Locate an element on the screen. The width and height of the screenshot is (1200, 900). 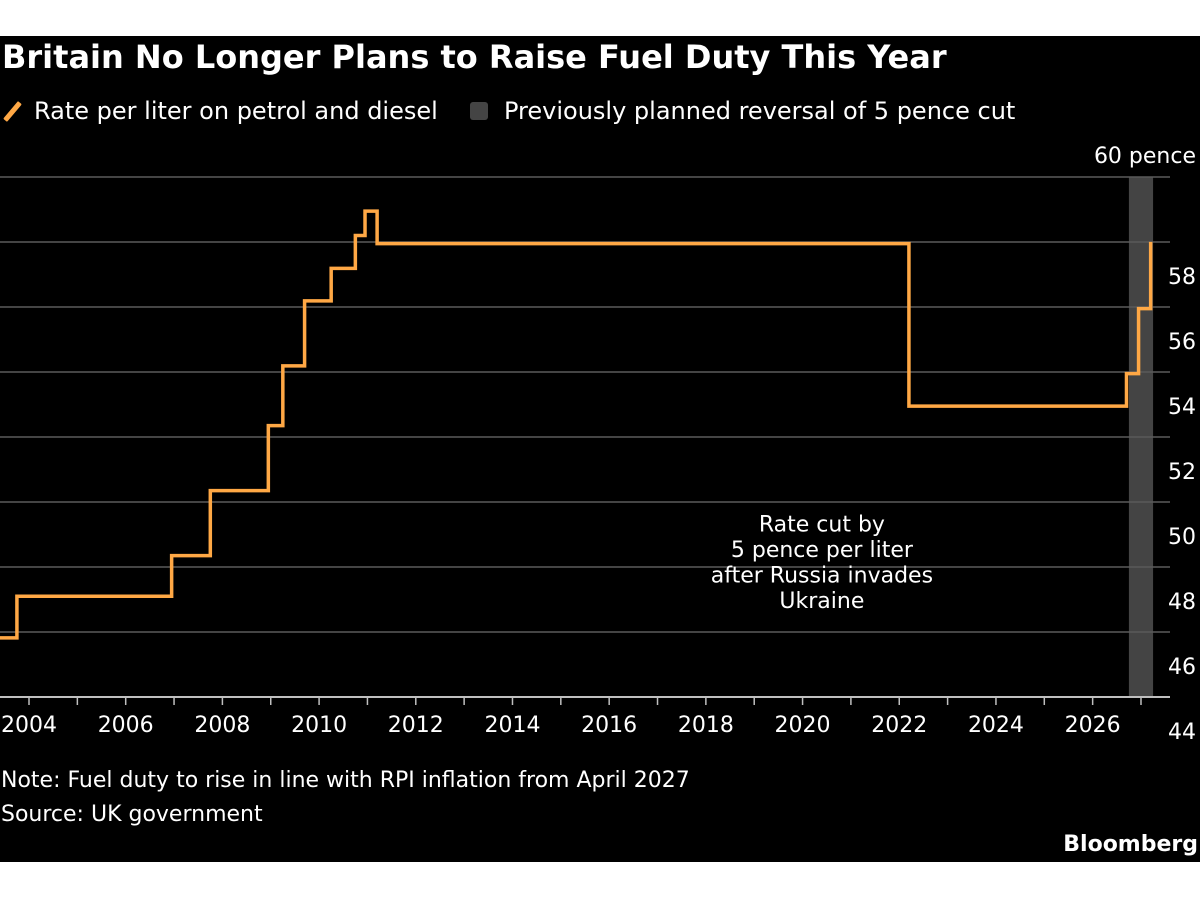
x-tick-label-2016: 2016 is located at coordinates (609, 725).